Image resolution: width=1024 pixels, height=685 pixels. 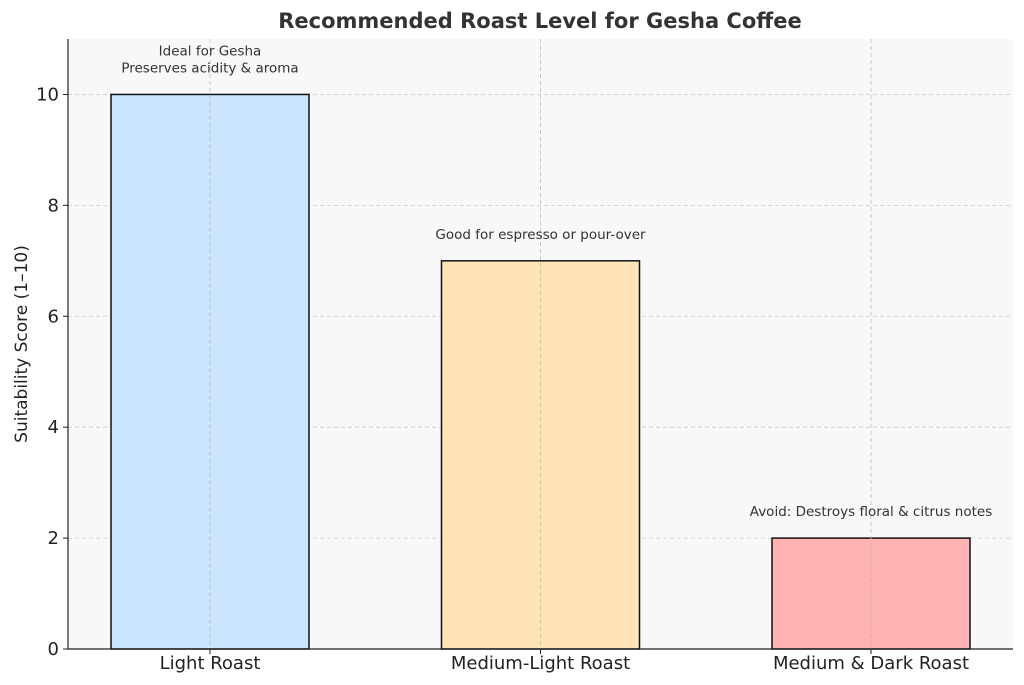 I want to click on x-tick-label: Light Roast, so click(x=210, y=663).